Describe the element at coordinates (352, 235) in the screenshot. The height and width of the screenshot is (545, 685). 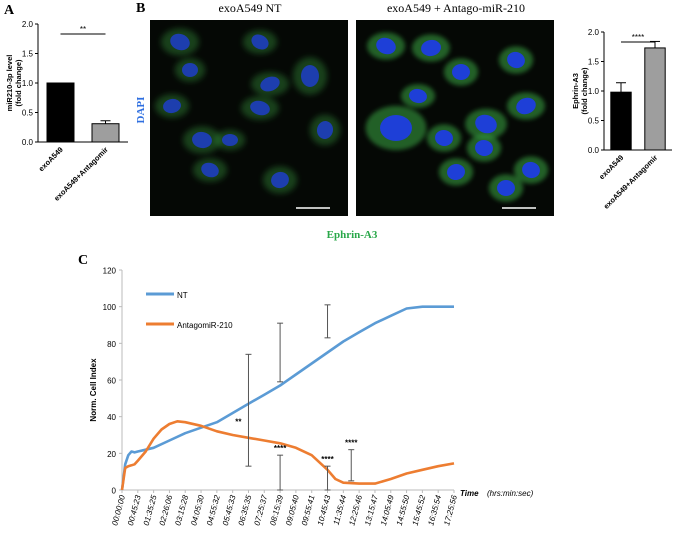
I see `ephrin-label: Ephrin-A3` at that location.